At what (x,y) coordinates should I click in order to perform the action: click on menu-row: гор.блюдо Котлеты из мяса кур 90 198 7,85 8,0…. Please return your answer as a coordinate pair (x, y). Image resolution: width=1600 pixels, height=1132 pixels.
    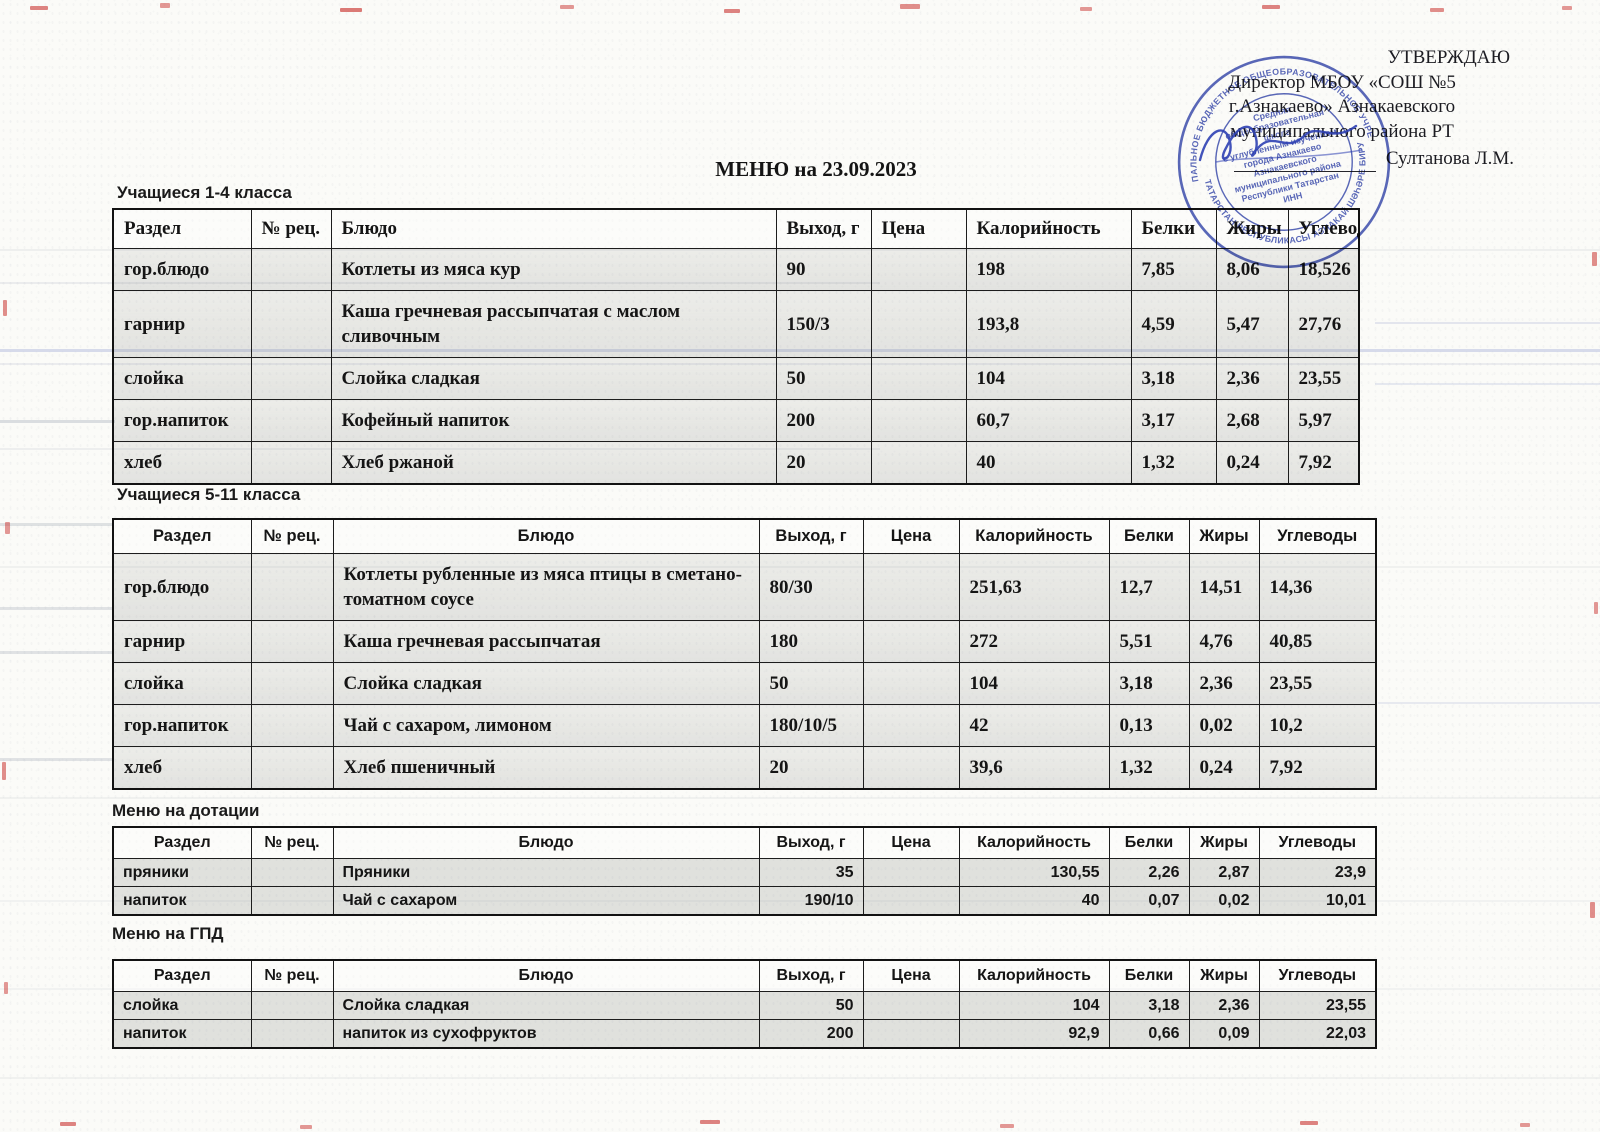
    Looking at the image, I should click on (736, 269).